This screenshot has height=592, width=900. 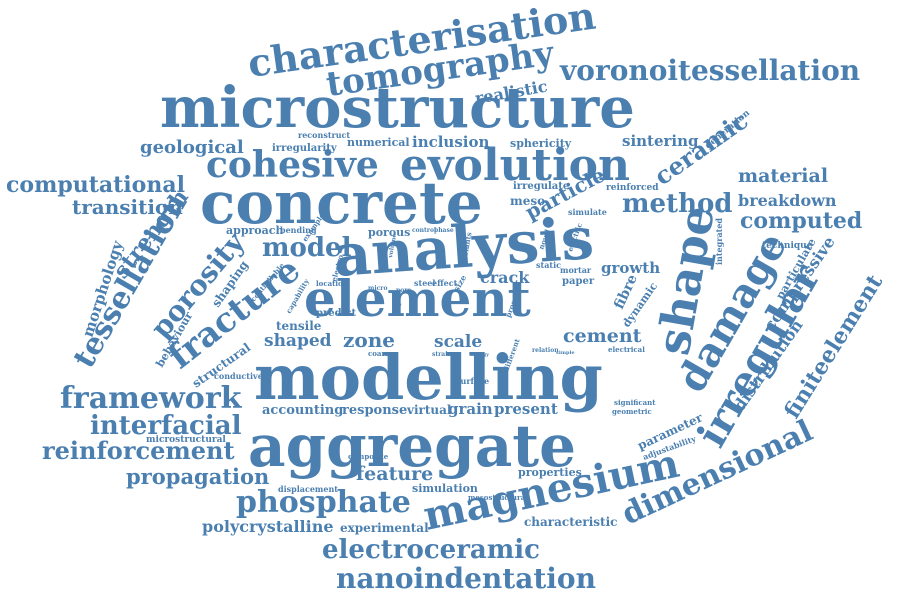 What do you see at coordinates (632, 188) in the screenshot?
I see `word-reinforced: reinforced` at bounding box center [632, 188].